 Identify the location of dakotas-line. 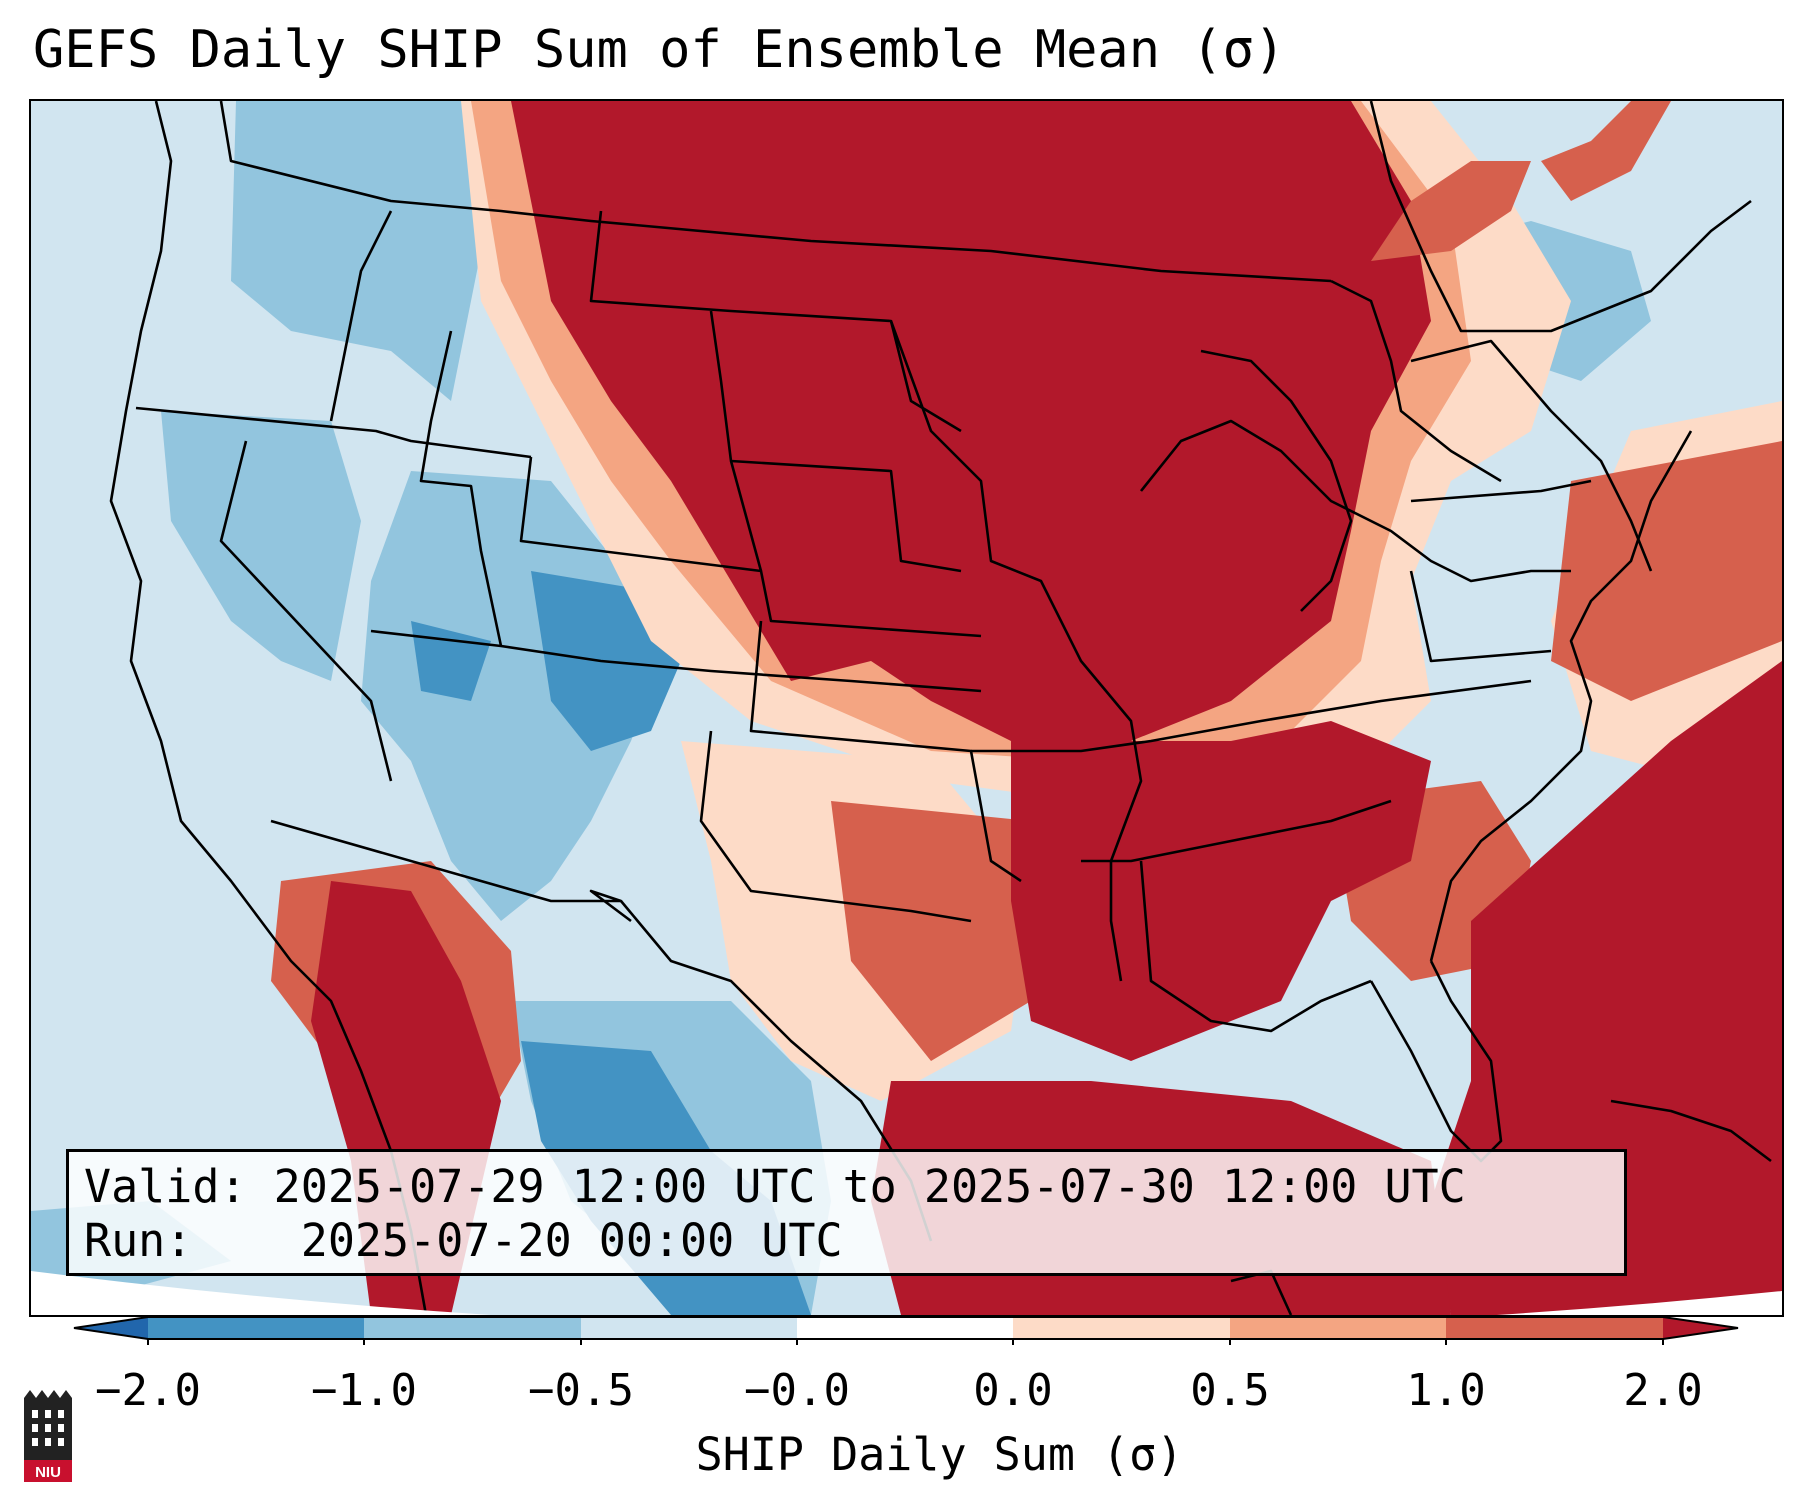
(835, 441).